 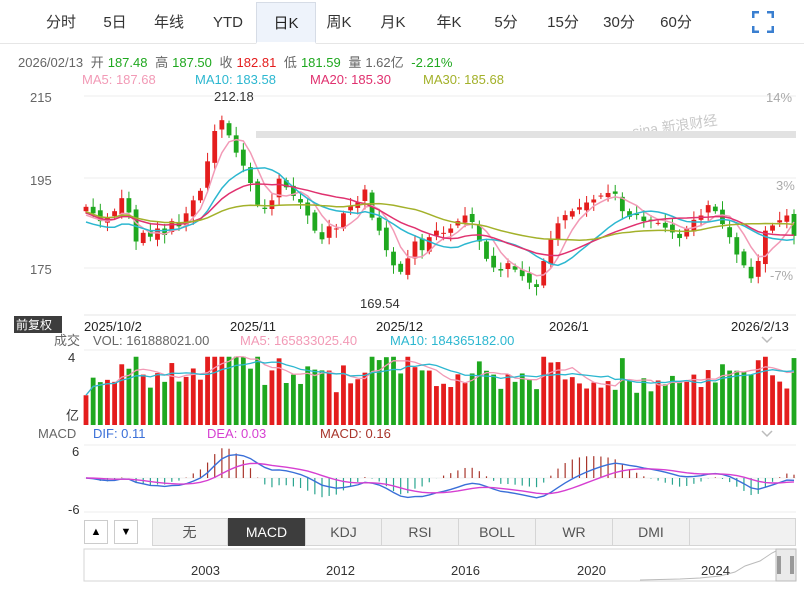 I want to click on indicator-3: RSI, so click(x=420, y=532).